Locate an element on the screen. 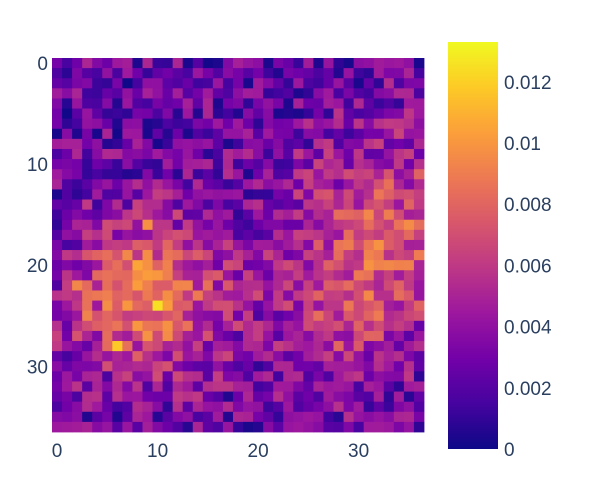 This screenshot has width=594, height=496. colorbar-tick-label: 0.006 is located at coordinates (528, 266).